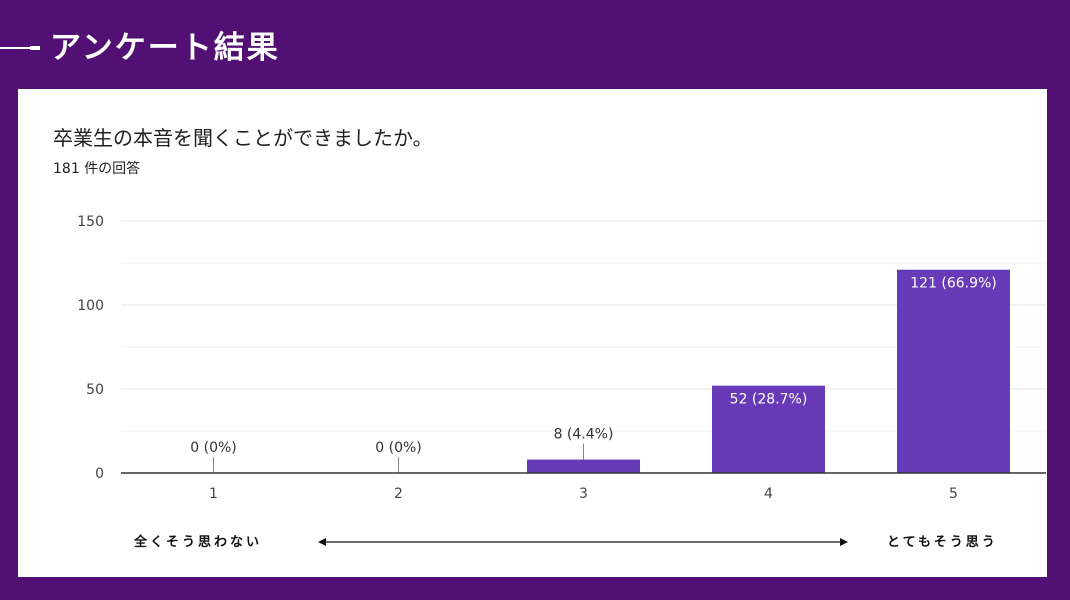  What do you see at coordinates (243, 138) in the screenshot?
I see `question-title: 卒業生の本音を聞くことができましたか。` at bounding box center [243, 138].